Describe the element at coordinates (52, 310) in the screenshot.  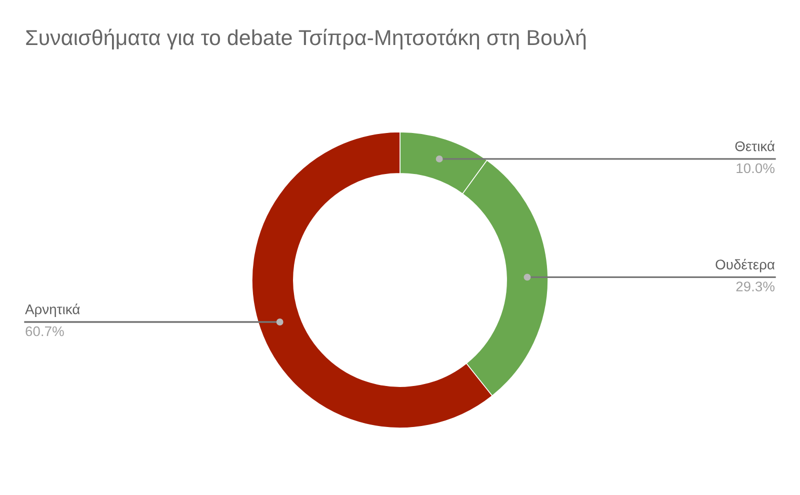
I see `slice-label: Αρνητικά` at that location.